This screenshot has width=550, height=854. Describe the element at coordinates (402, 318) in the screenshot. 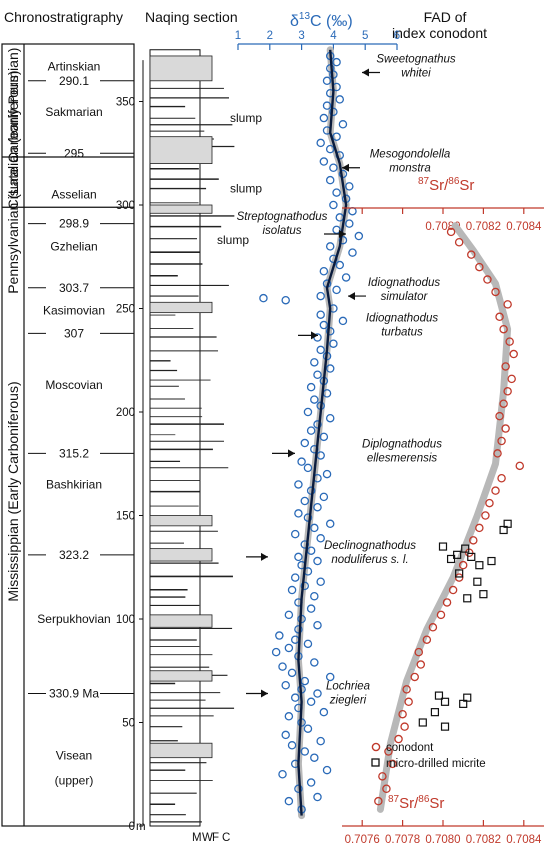

I see `conodont-name-genus: Idiognathodus` at that location.